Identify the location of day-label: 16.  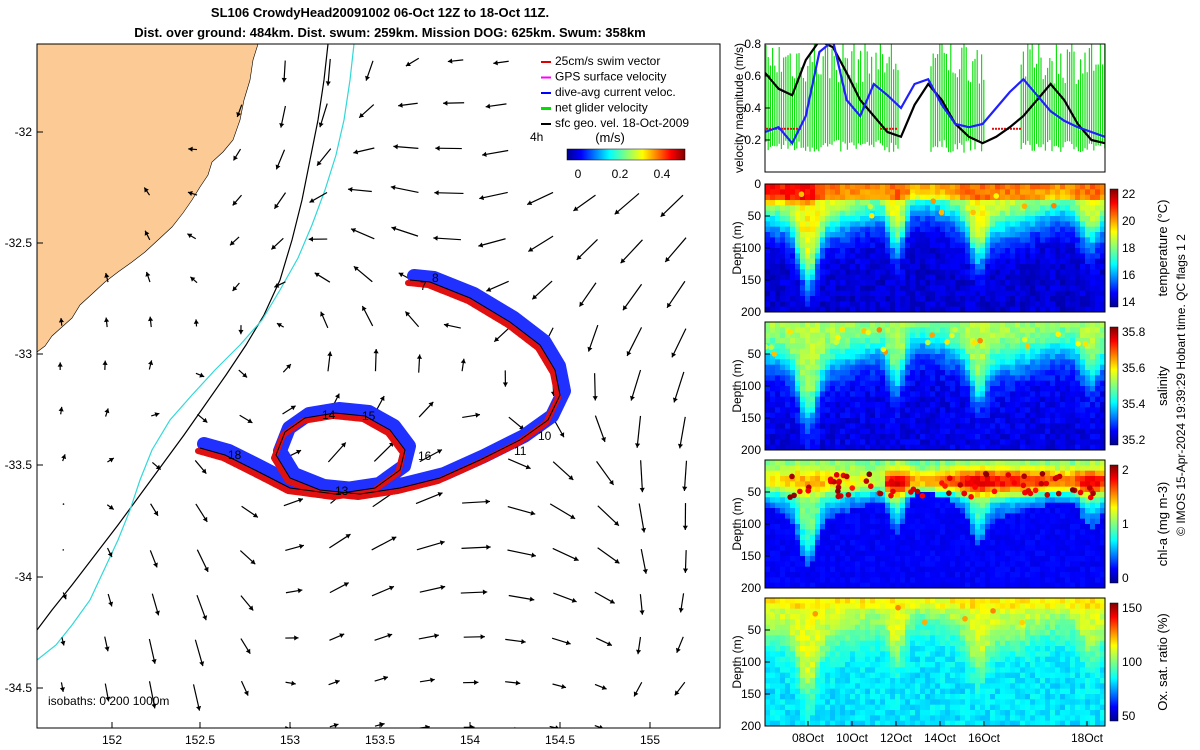
(425, 456).